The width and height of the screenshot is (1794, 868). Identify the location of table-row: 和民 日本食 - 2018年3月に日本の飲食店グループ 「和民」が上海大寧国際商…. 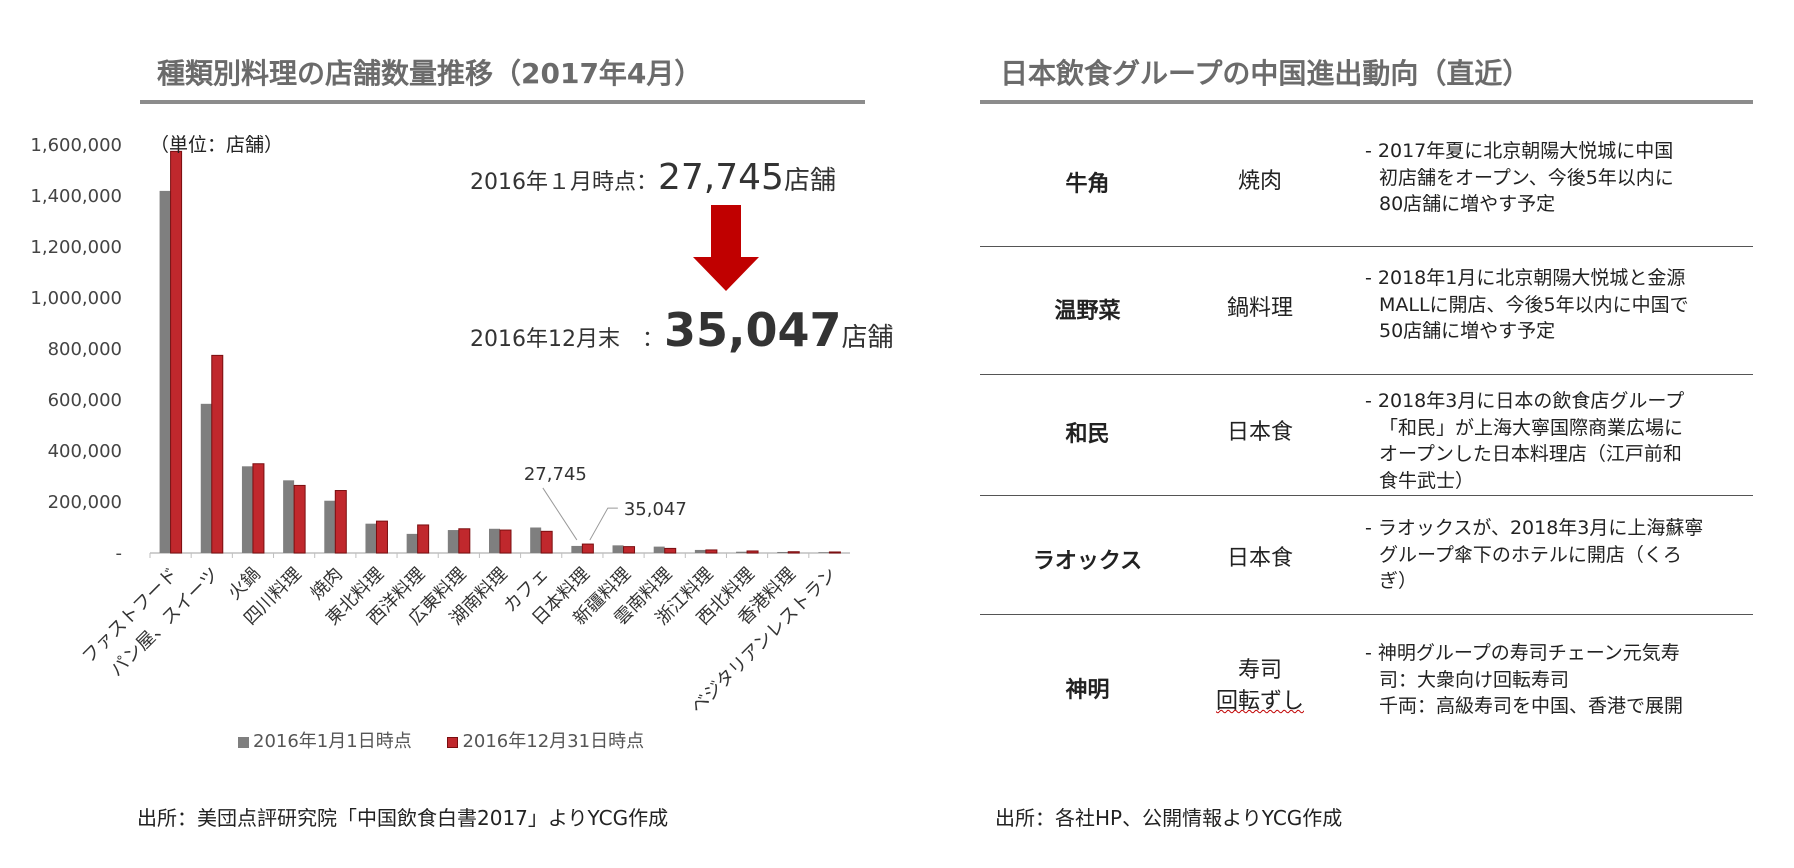
(1366, 442).